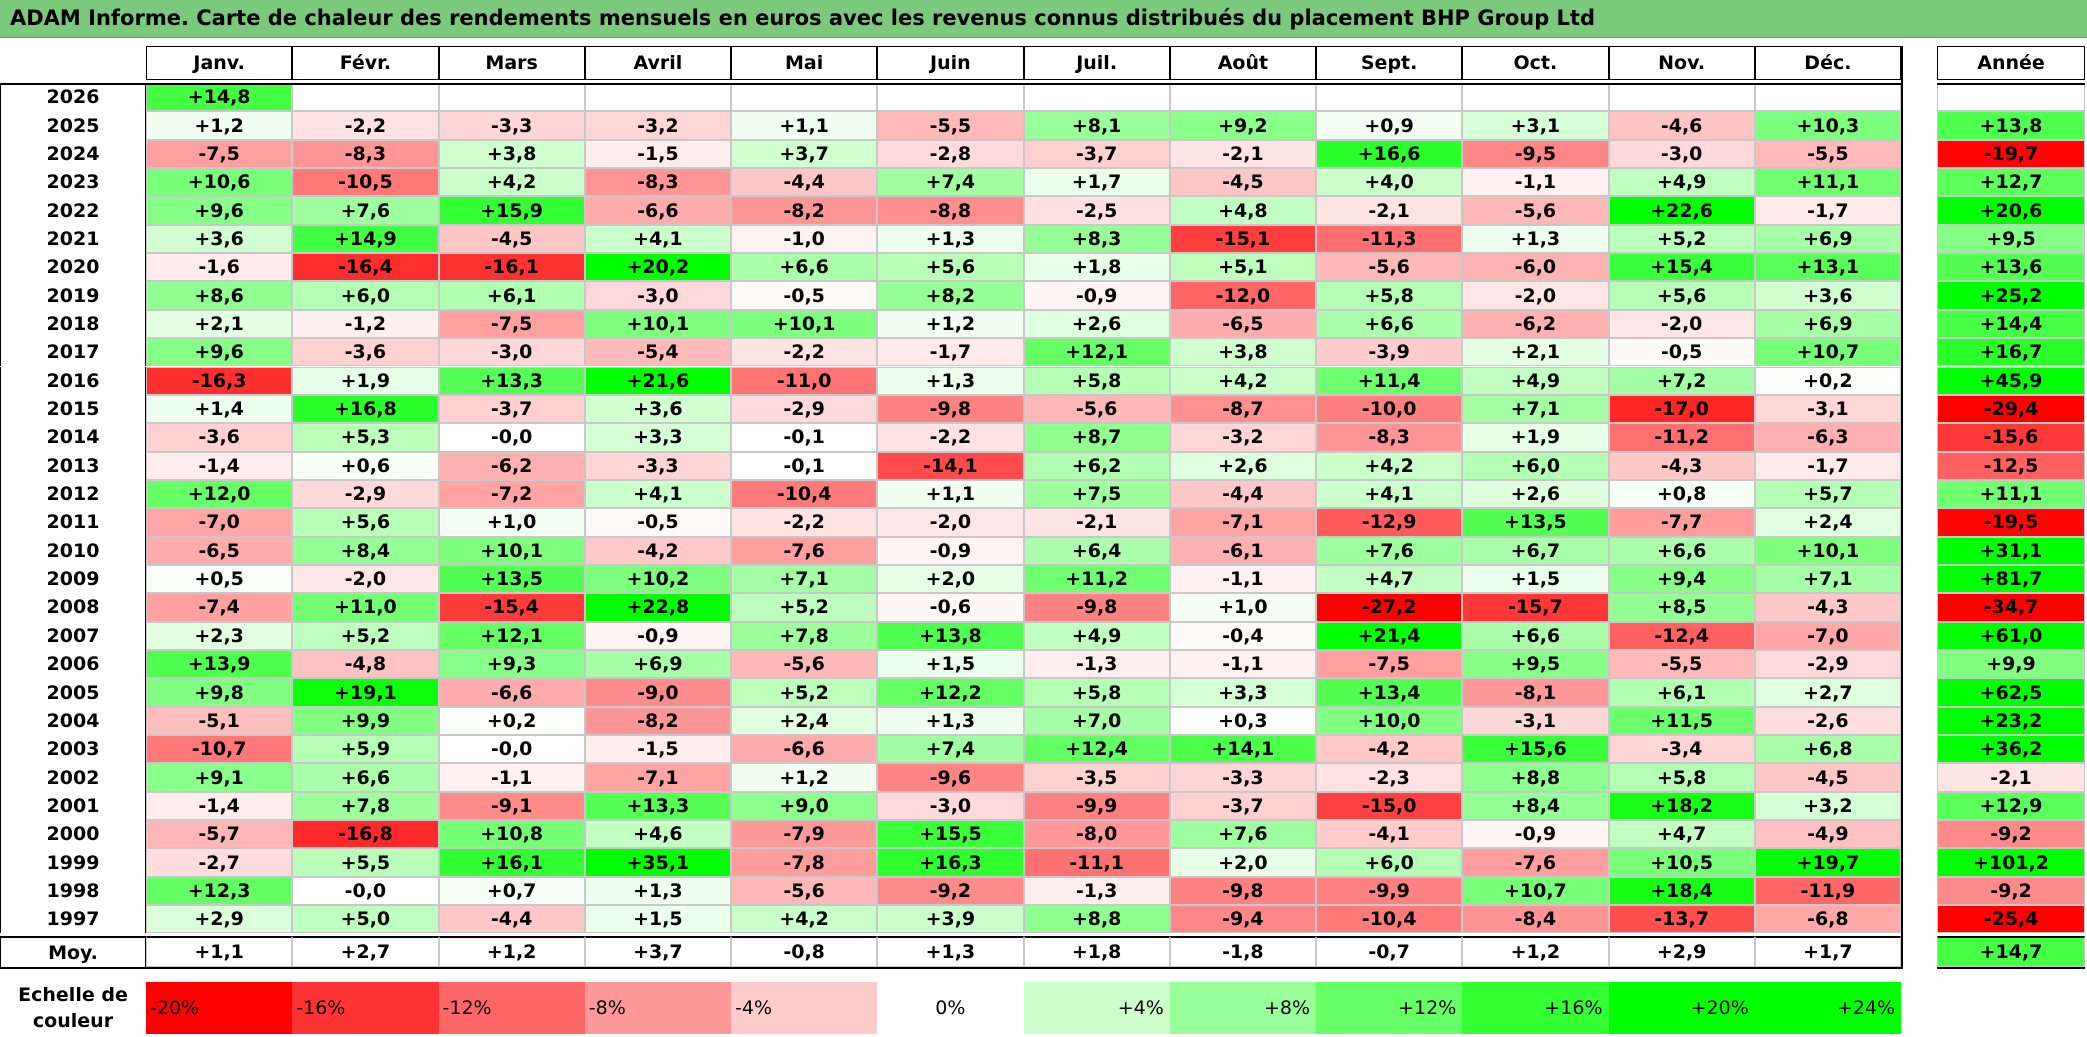  I want to click on heatmap-cell: +2,3, so click(219, 635).